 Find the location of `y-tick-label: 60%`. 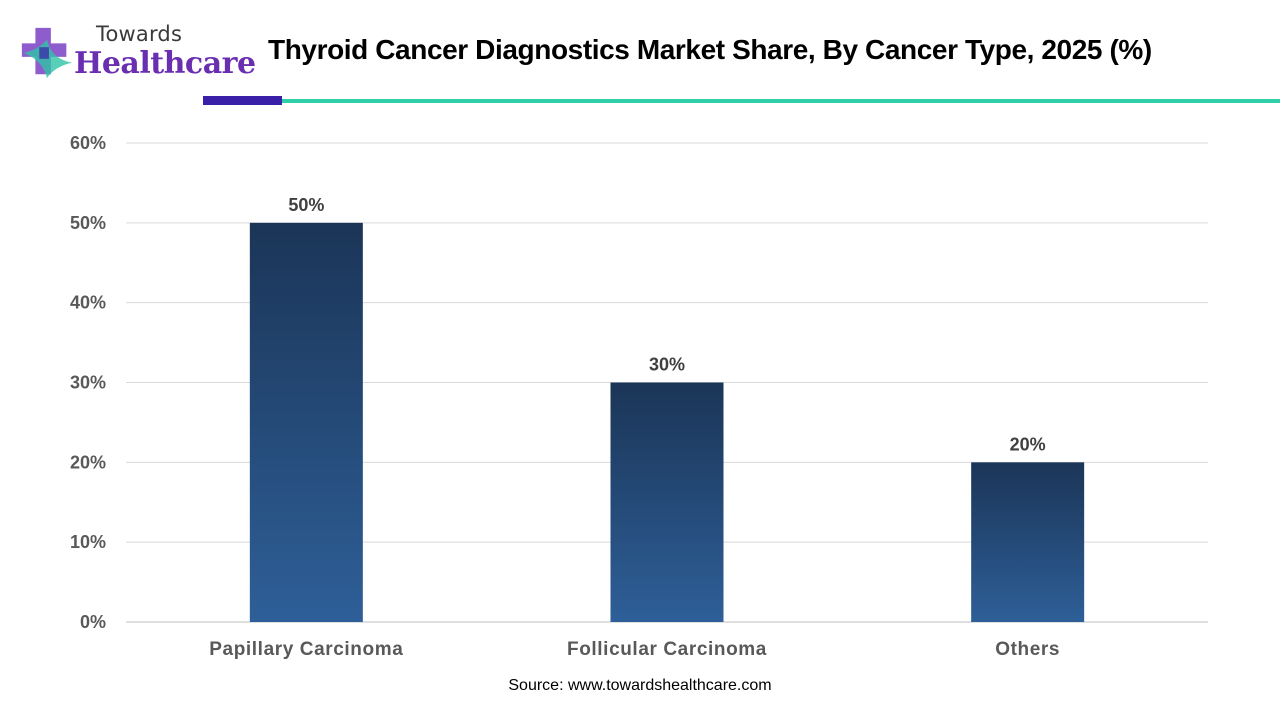

y-tick-label: 60% is located at coordinates (88, 143).